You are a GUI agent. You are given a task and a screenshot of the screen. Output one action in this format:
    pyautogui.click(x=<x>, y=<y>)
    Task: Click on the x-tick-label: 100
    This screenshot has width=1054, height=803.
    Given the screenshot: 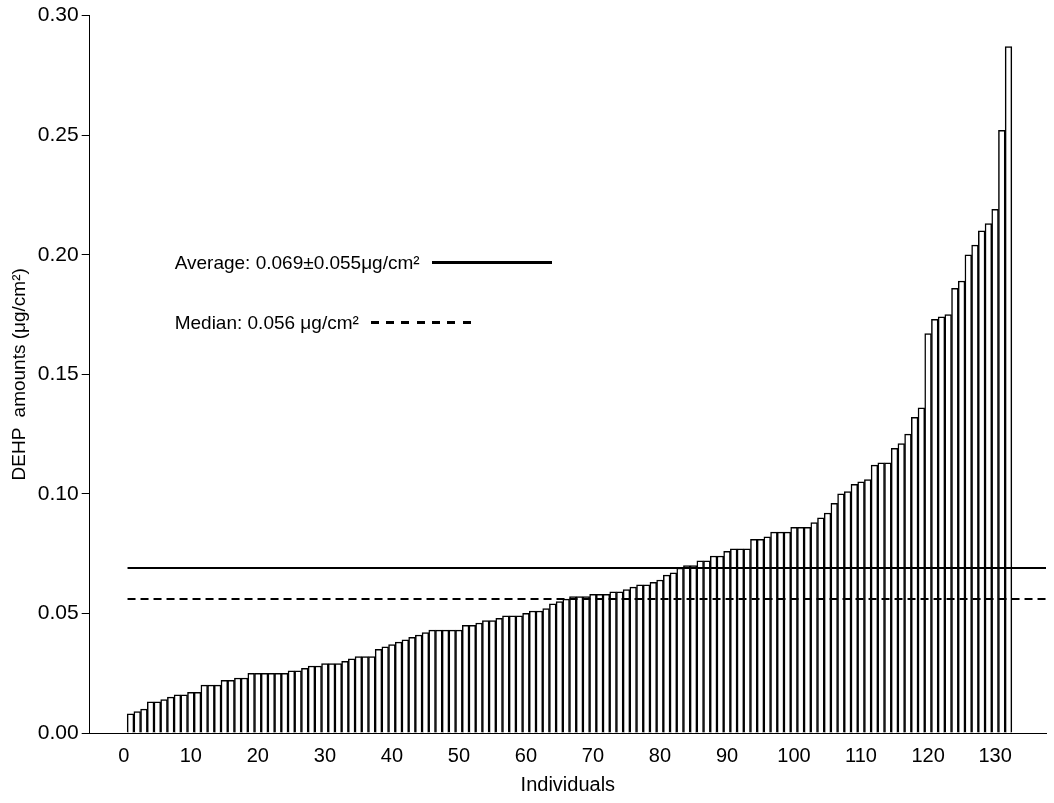 What is the action you would take?
    pyautogui.click(x=794, y=754)
    